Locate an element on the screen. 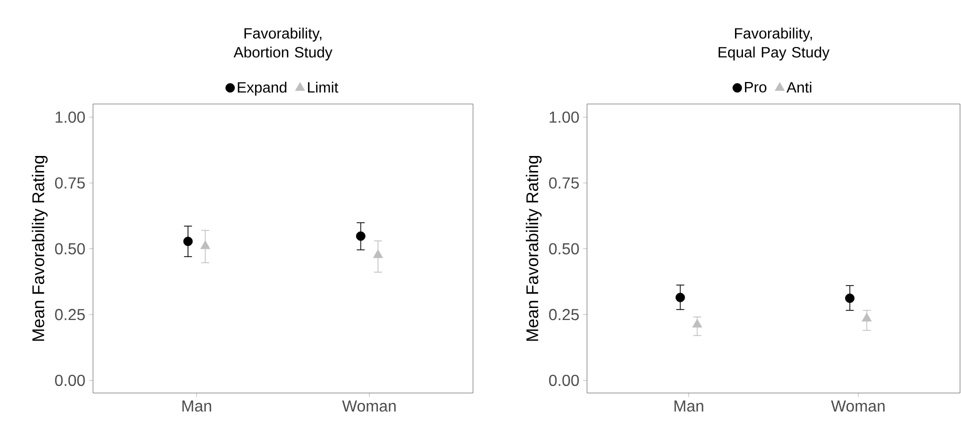 The height and width of the screenshot is (427, 961). legend-label: Limit is located at coordinates (323, 87).